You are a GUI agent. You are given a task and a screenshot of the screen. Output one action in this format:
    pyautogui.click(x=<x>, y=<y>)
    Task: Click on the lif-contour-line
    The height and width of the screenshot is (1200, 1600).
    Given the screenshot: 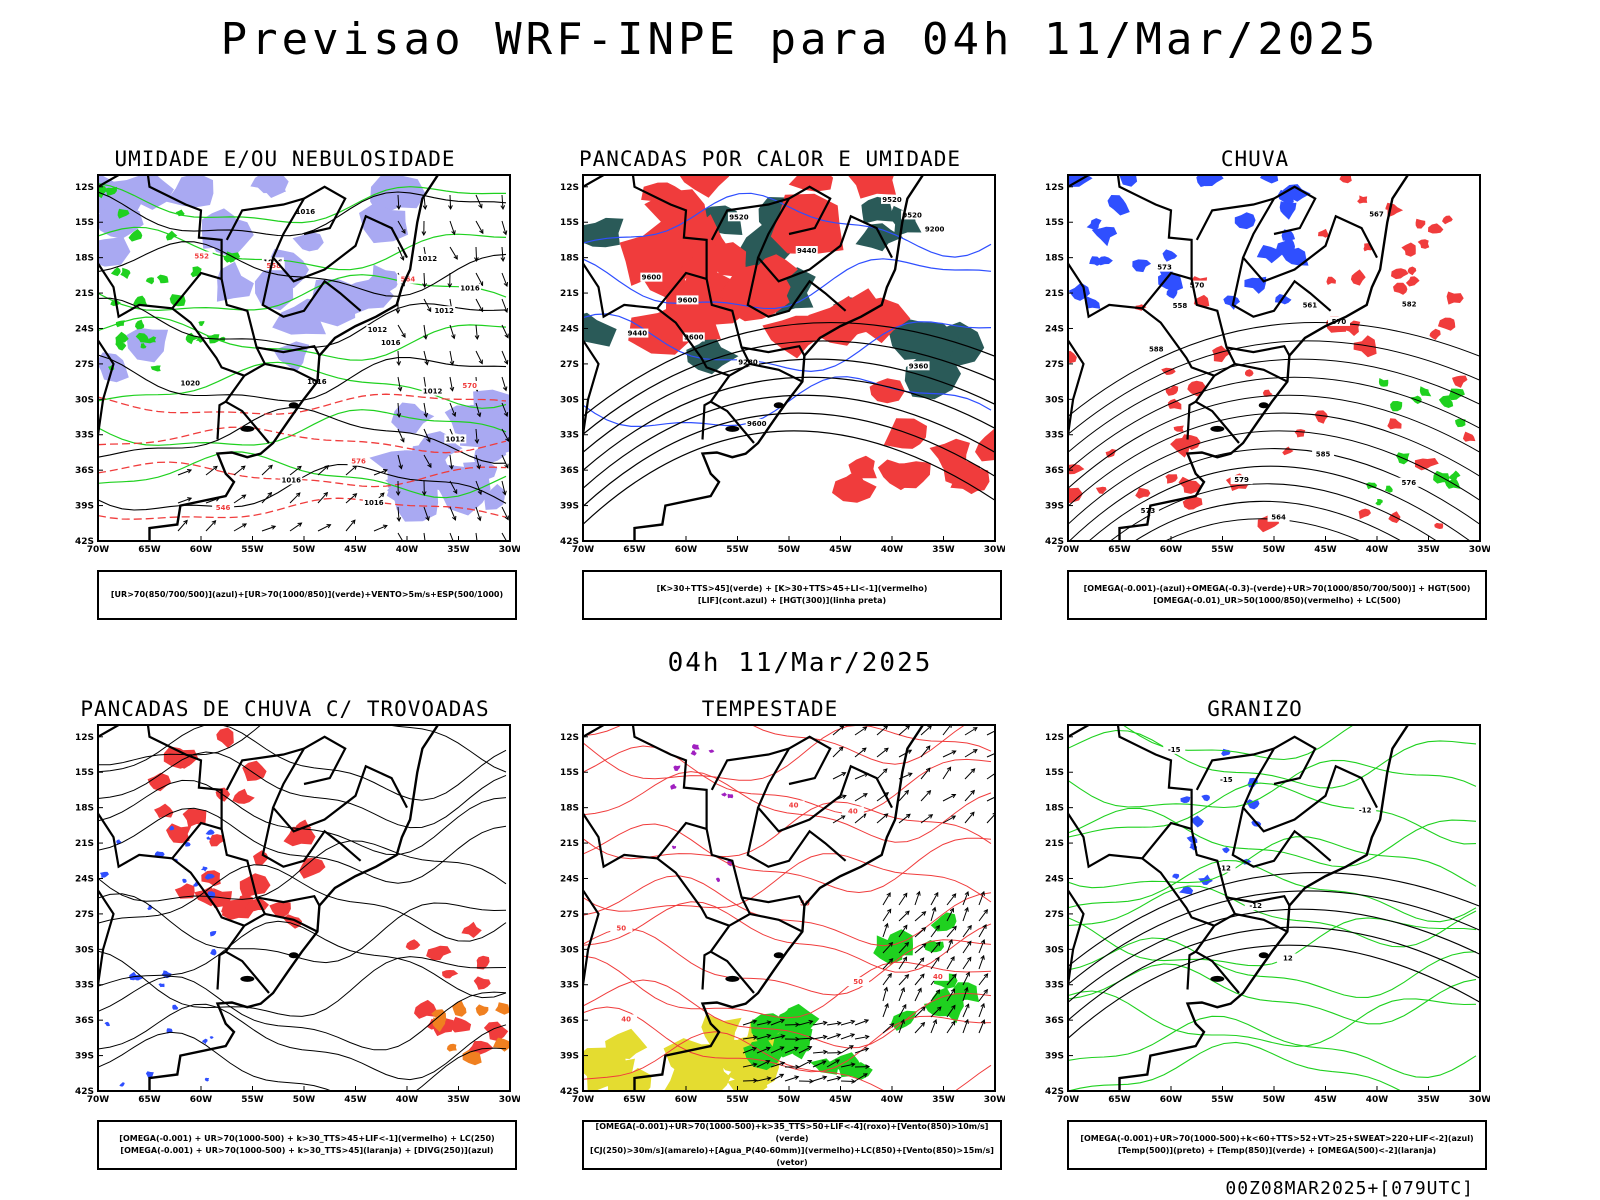 What is the action you would take?
    pyautogui.click(x=787, y=225)
    